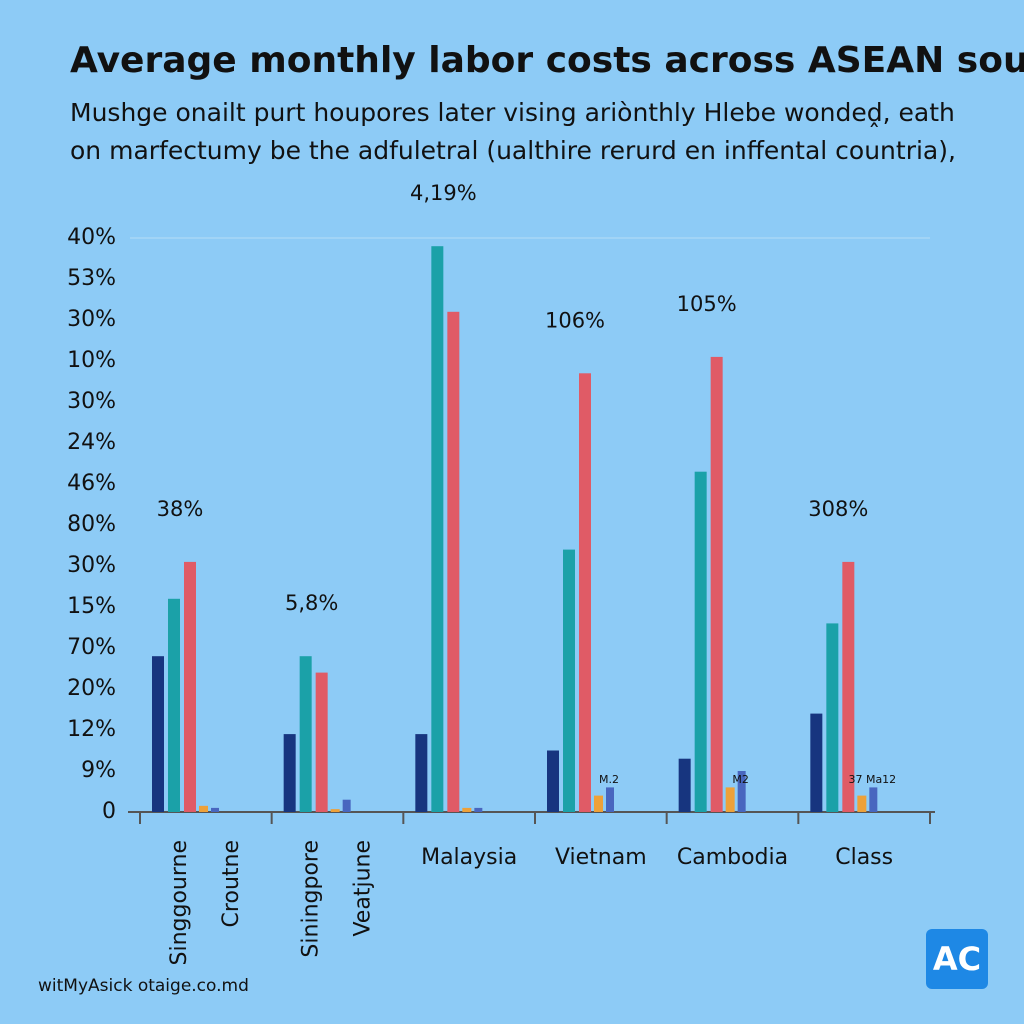 The width and height of the screenshot is (1024, 1024). What do you see at coordinates (363, 888) in the screenshot?
I see `x-tick-label: Veatjune` at bounding box center [363, 888].